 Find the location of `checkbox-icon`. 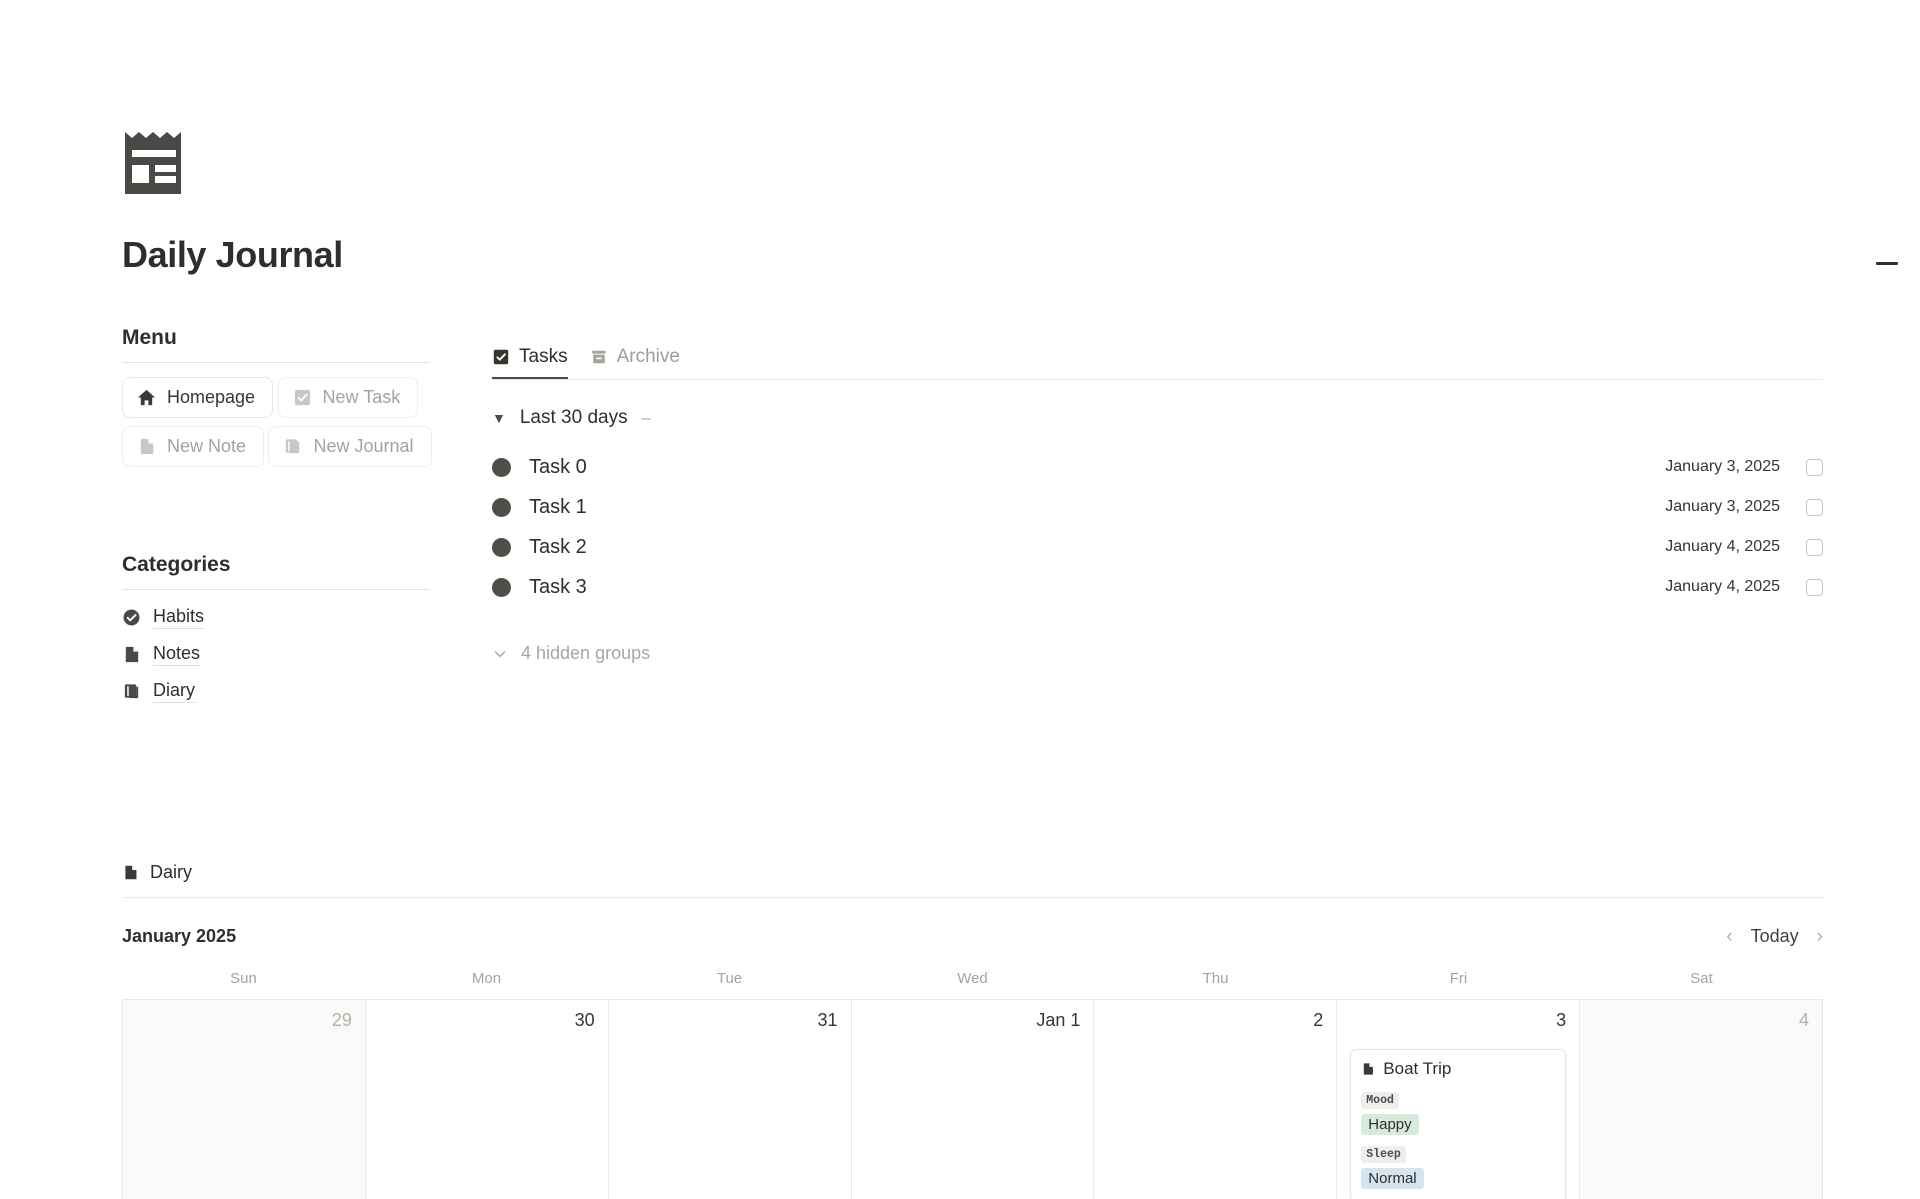

checkbox-icon is located at coordinates (302, 397).